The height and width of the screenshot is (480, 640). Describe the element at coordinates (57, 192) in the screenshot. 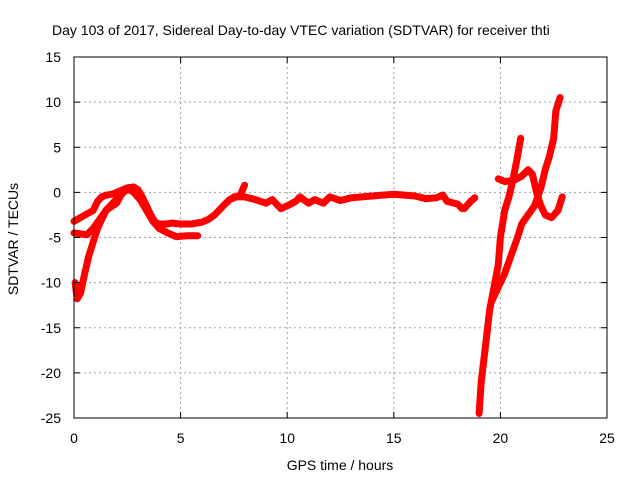

I see `y-tick-label: 0` at that location.